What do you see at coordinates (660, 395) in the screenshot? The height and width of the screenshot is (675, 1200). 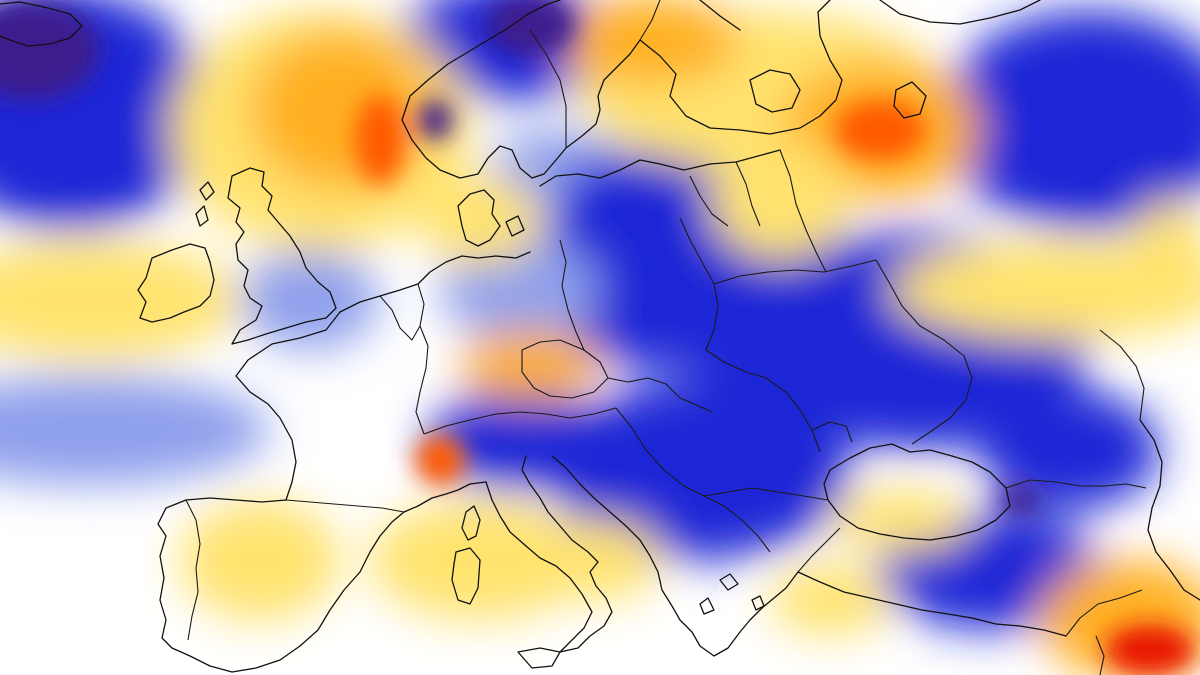 I see `border-austria-hungary` at bounding box center [660, 395].